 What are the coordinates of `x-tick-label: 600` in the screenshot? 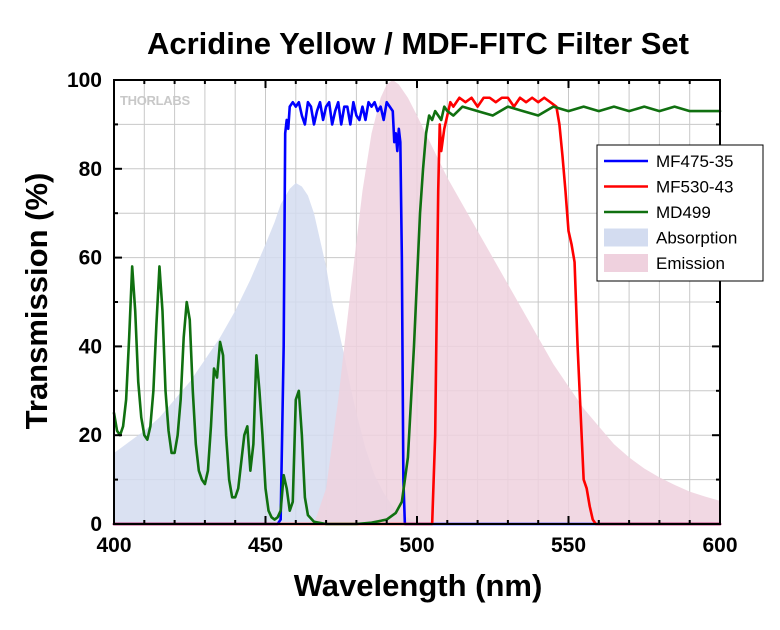 It's located at (719, 545).